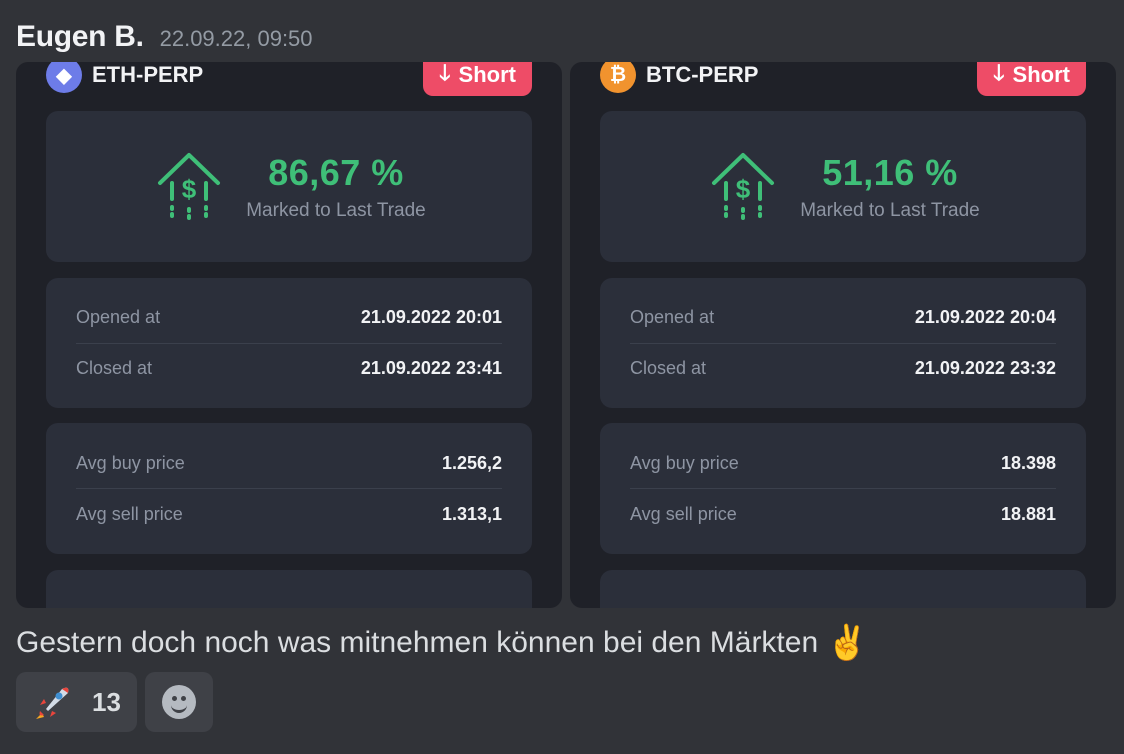 The width and height of the screenshot is (1124, 754). I want to click on smiley-icon, so click(178, 702).